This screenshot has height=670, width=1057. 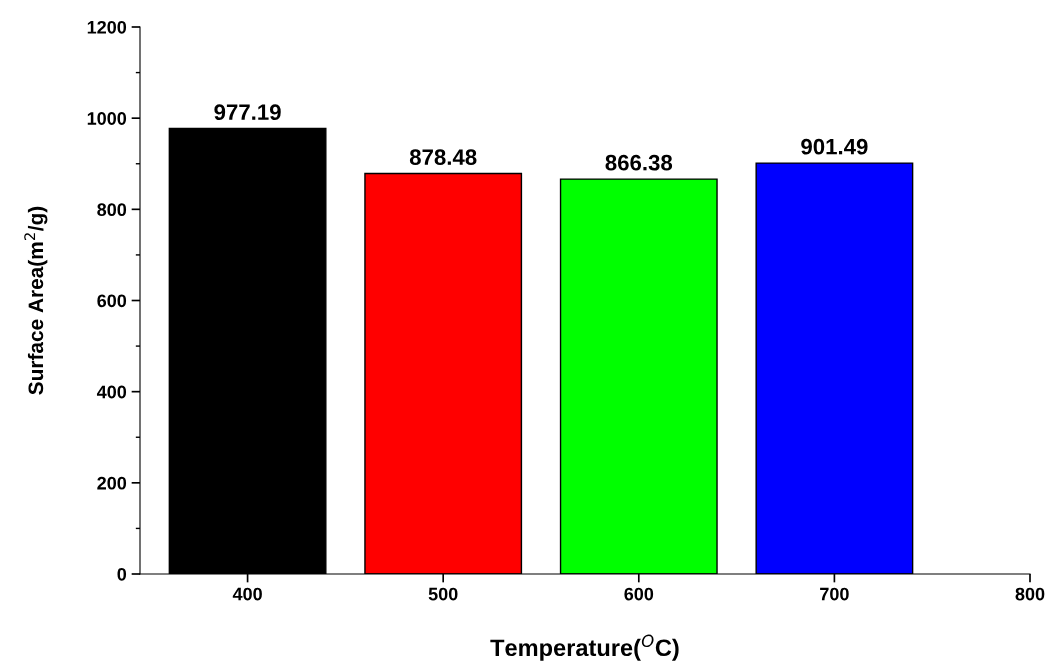 I want to click on y-tick-label: 200, so click(x=112, y=483).